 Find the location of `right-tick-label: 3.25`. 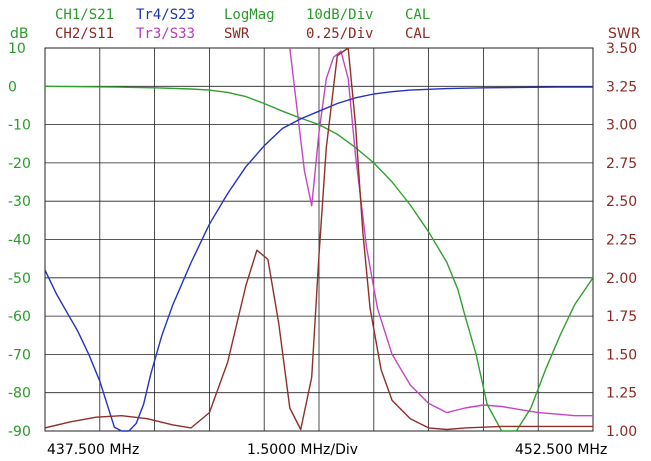

right-tick-label: 3.25 is located at coordinates (621, 87).